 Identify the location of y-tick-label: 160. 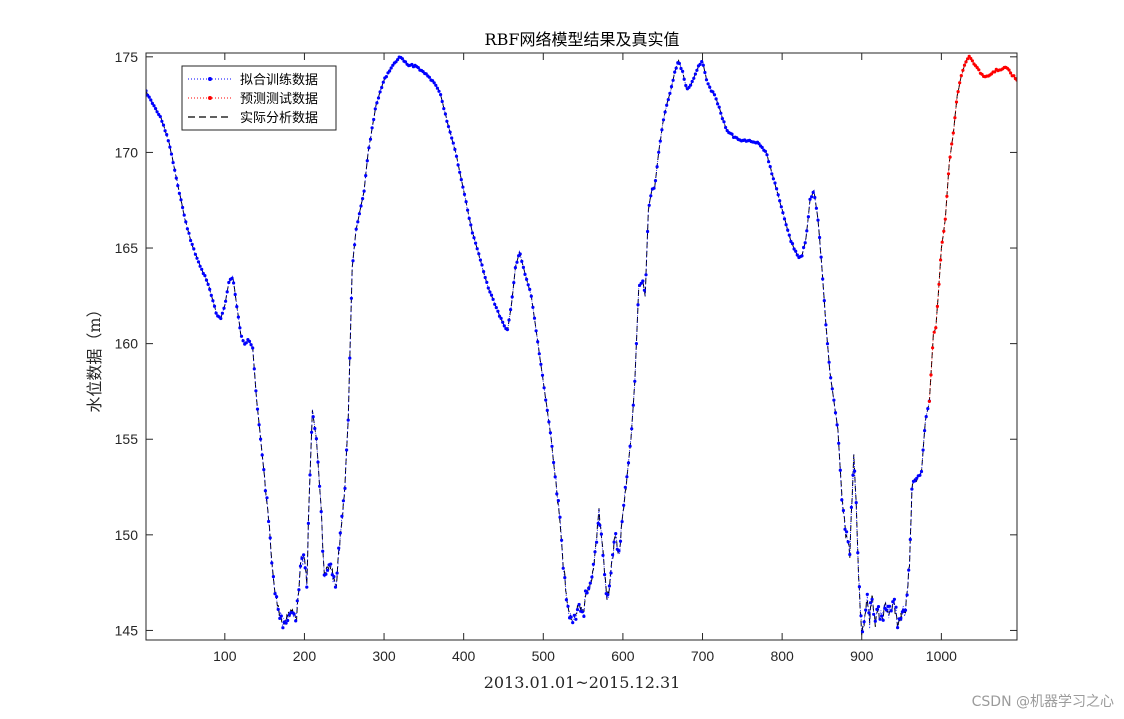
(127, 344).